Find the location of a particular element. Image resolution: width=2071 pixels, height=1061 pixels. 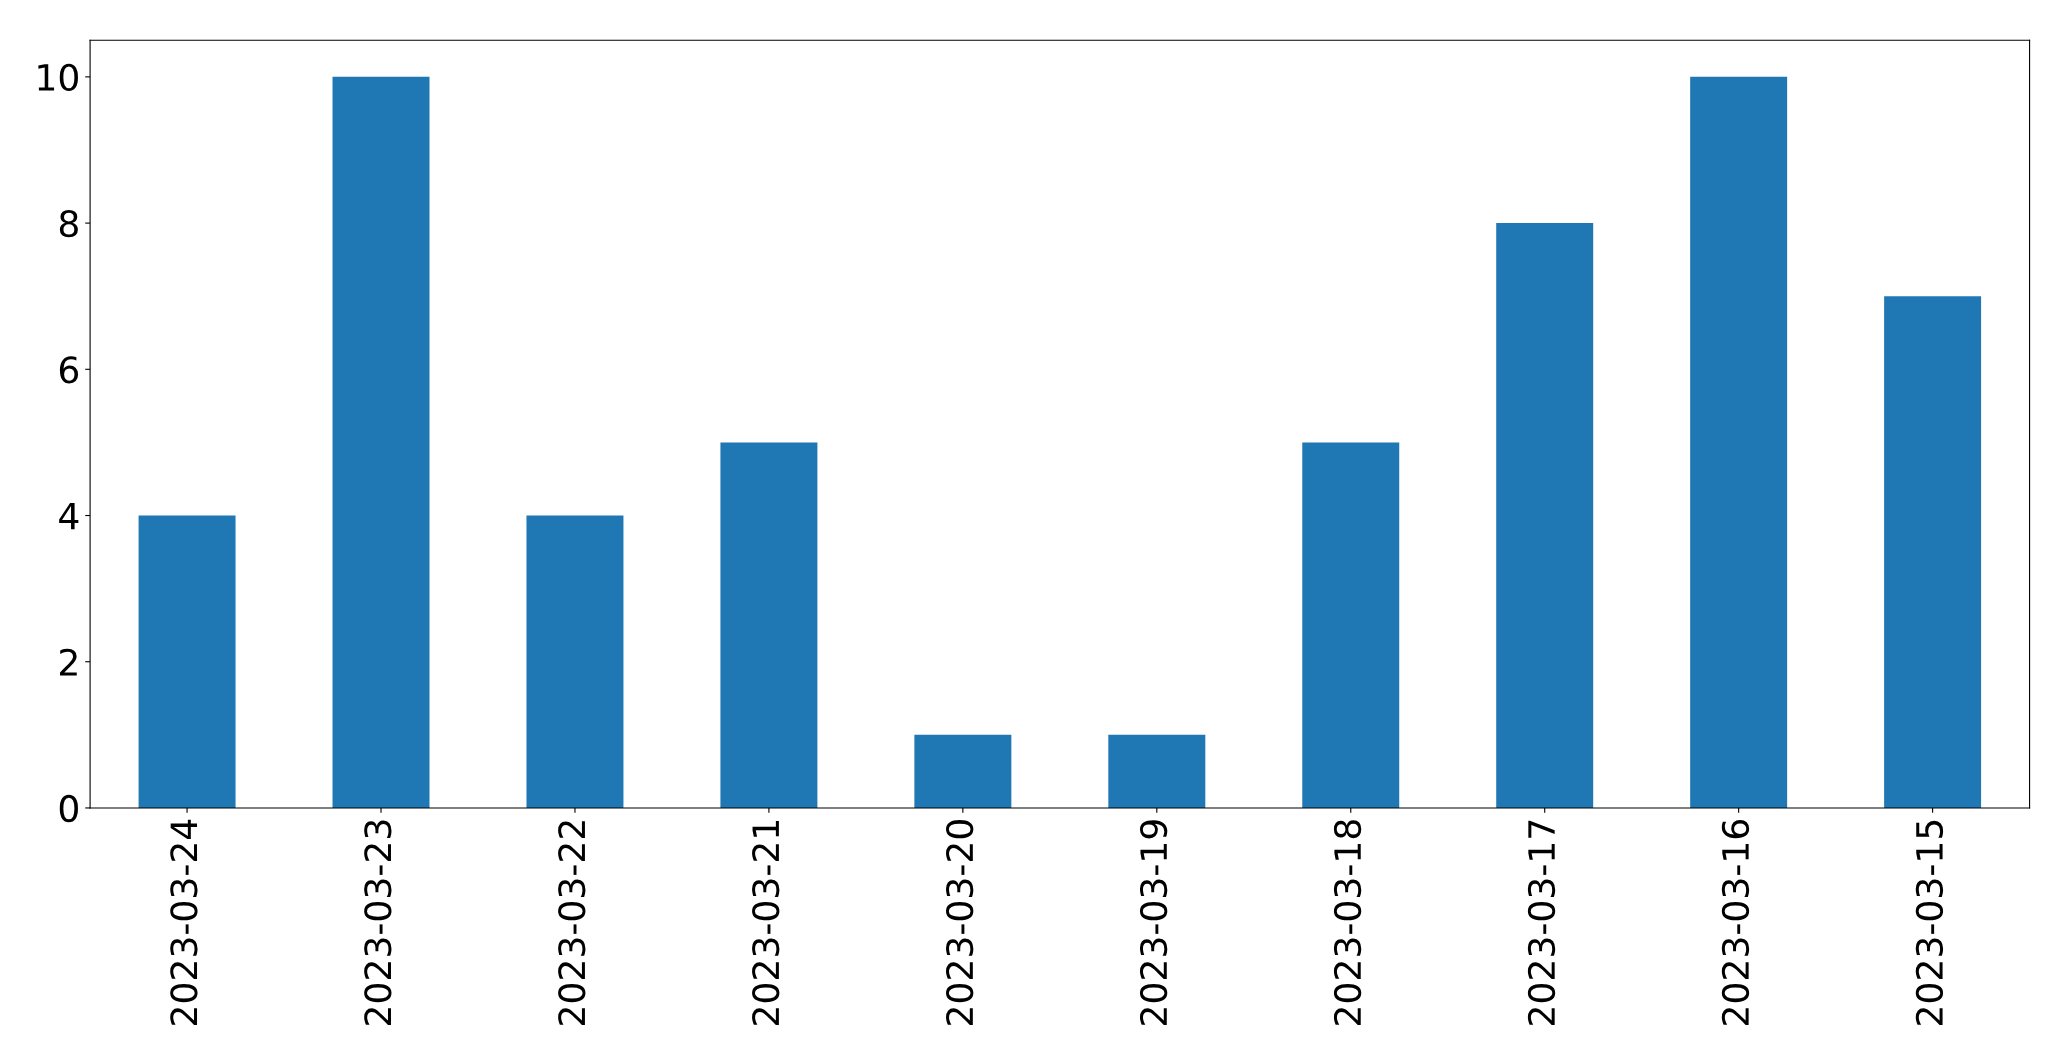

y-tick-label: 8 is located at coordinates (68, 224).